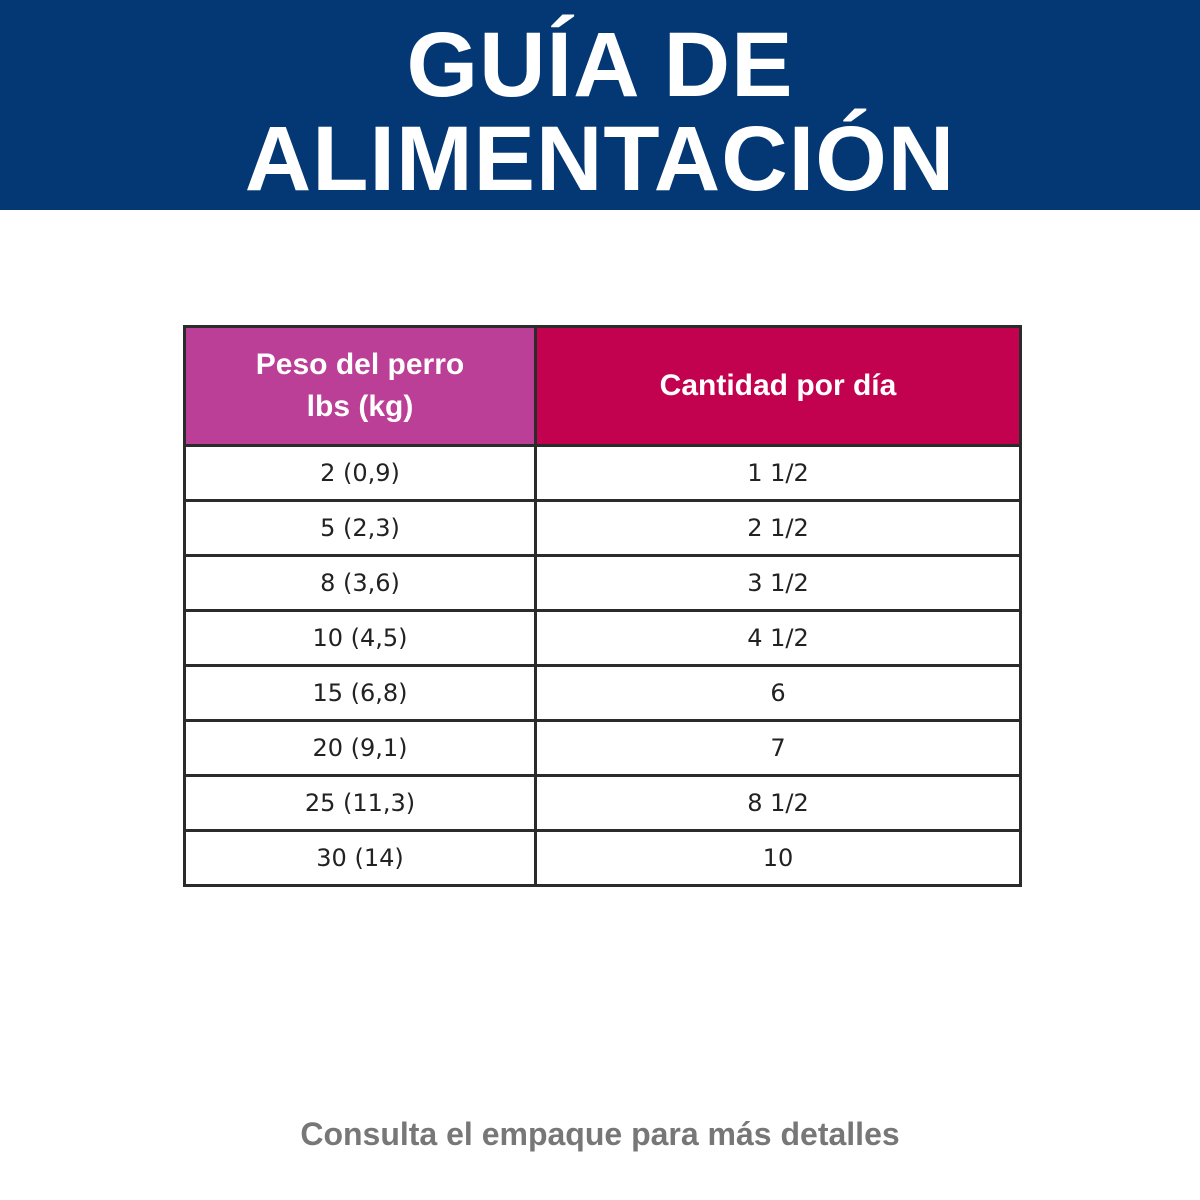 The height and width of the screenshot is (1200, 1200). What do you see at coordinates (600, 1134) in the screenshot?
I see `footer-note: Consulta el empaque para más detalles` at bounding box center [600, 1134].